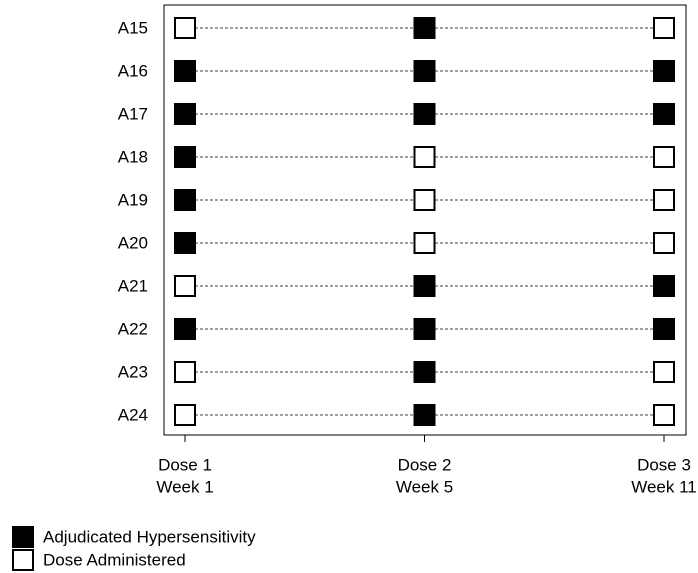  Describe the element at coordinates (133, 199) in the screenshot. I see `row-label: A19` at that location.